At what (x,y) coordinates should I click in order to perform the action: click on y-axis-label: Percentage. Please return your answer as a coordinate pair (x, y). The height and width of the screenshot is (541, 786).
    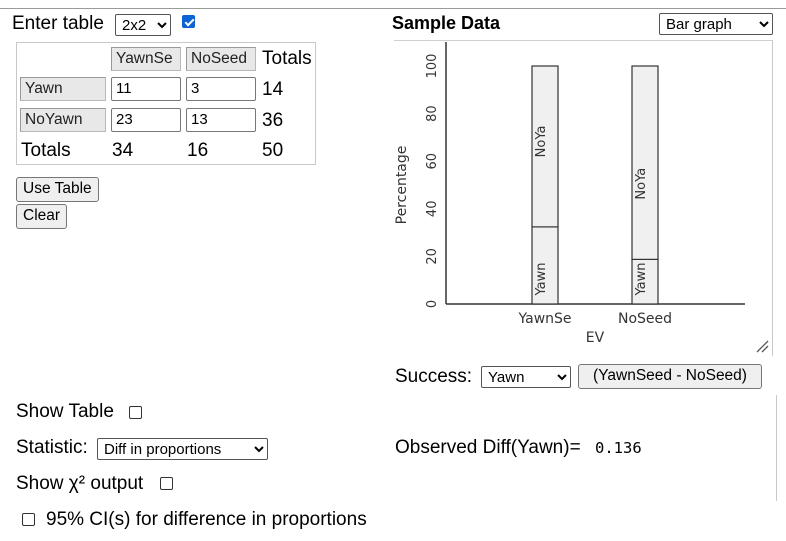
    Looking at the image, I should click on (402, 185).